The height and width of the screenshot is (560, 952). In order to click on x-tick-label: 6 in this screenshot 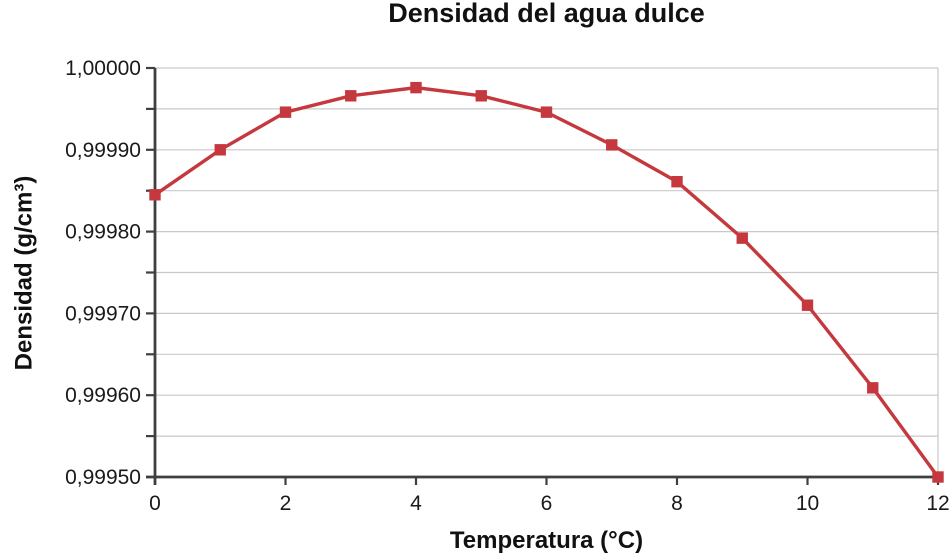, I will do `click(547, 503)`.